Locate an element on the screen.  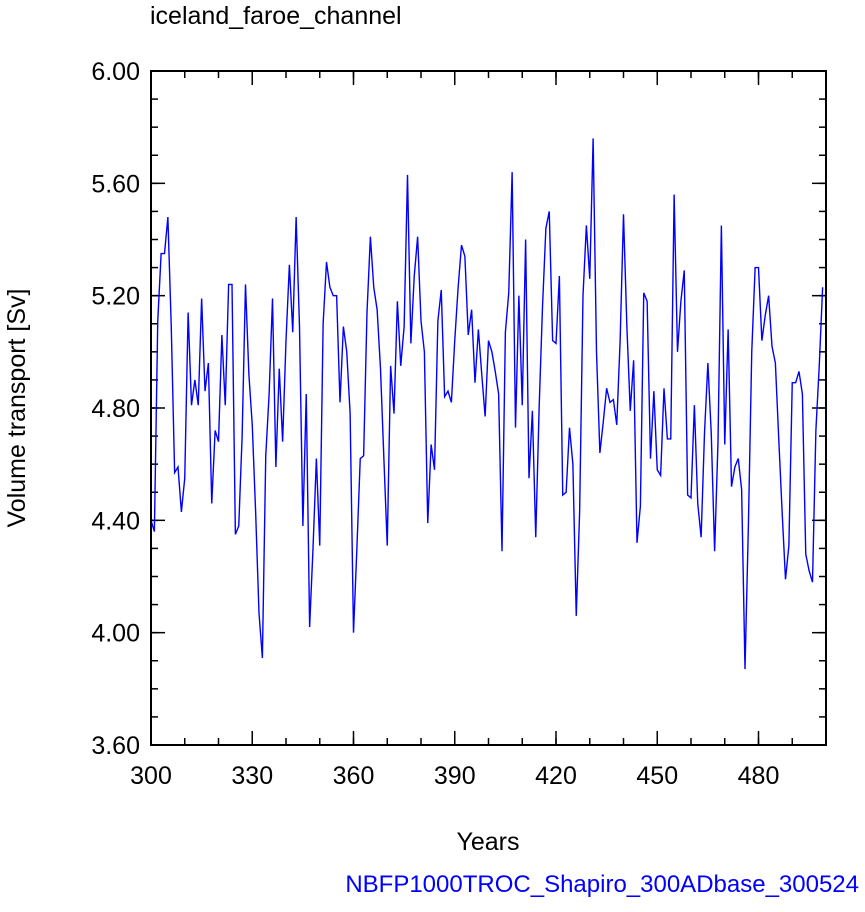
x-tick-label: 480 is located at coordinates (759, 776).